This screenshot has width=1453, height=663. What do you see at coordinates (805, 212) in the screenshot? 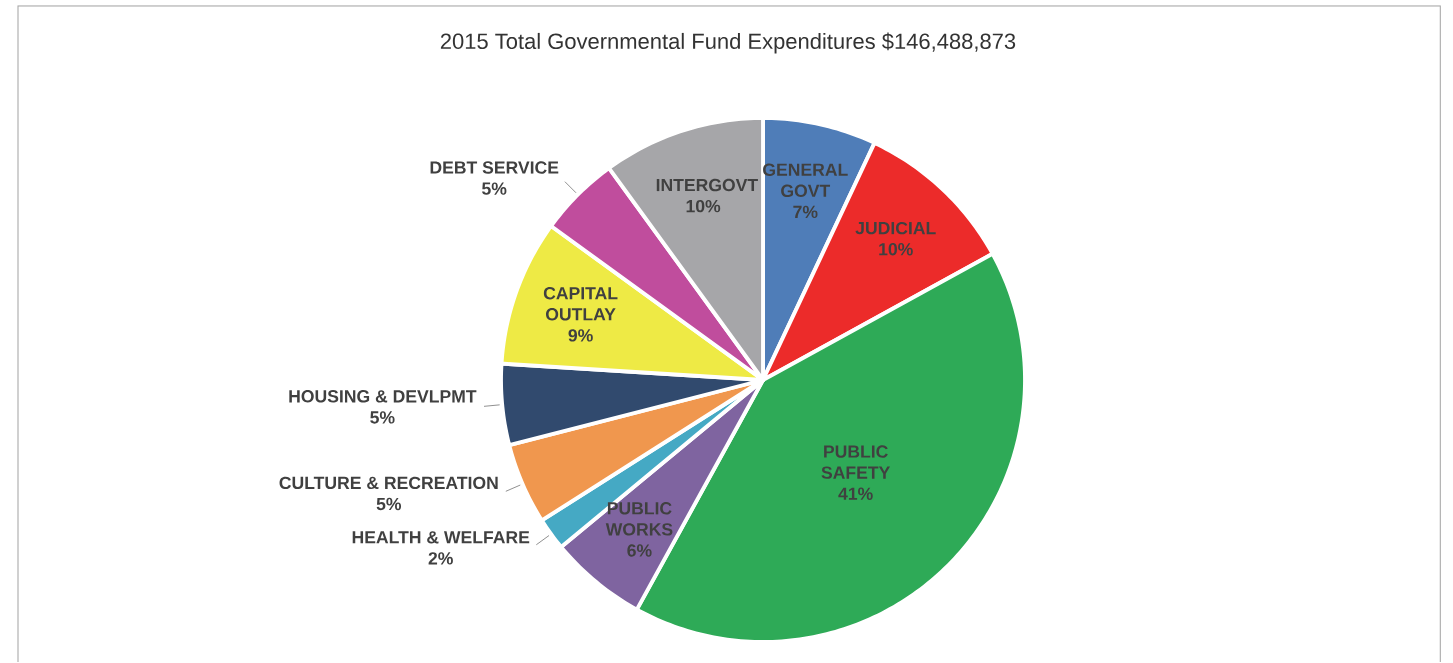
I see `data-label: 7%` at bounding box center [805, 212].